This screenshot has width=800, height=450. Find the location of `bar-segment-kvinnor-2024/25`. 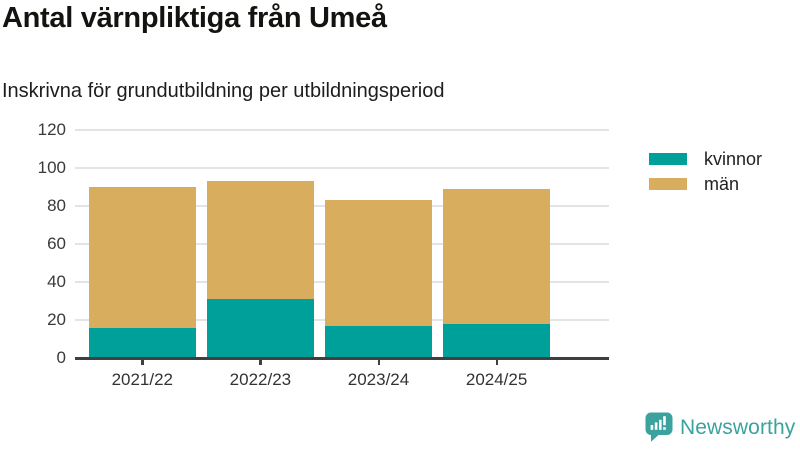

bar-segment-kvinnor-2024/25 is located at coordinates (497, 340).